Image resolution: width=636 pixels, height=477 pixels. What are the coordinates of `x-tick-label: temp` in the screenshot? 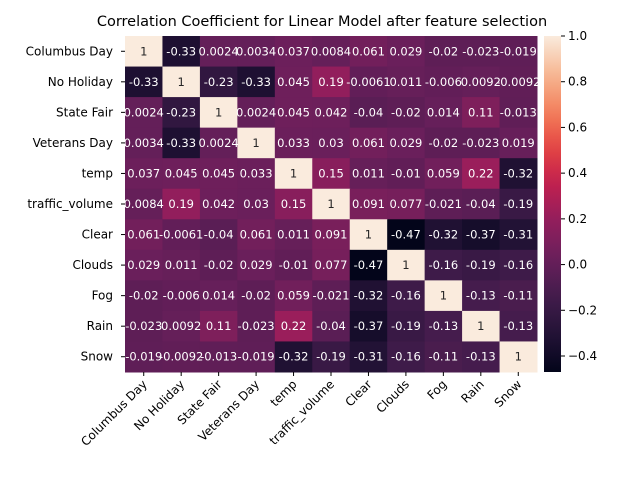 It's located at (284, 393).